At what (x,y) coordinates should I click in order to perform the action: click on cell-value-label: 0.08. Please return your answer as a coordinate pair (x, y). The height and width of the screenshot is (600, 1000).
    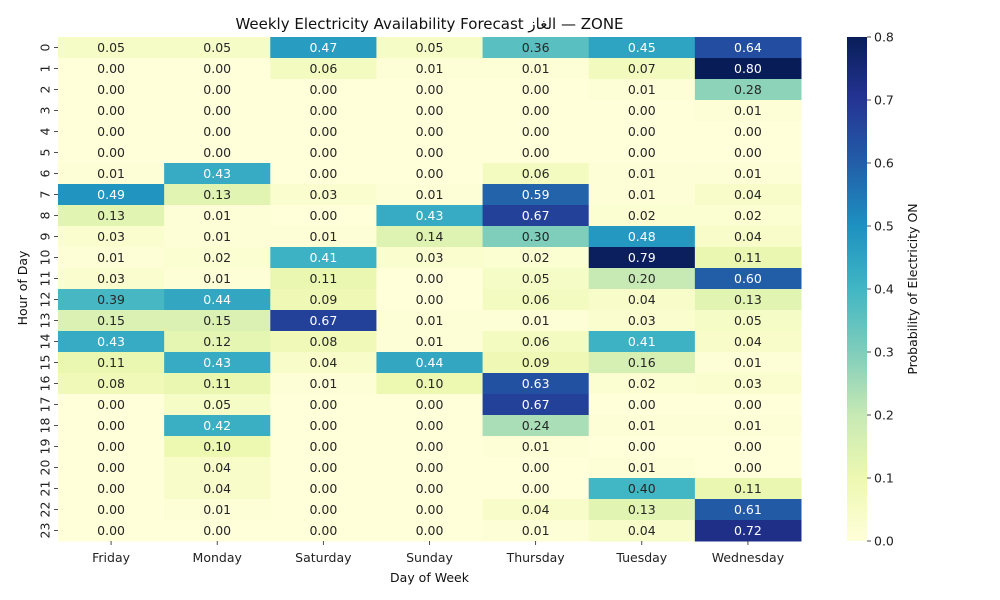
    Looking at the image, I should click on (323, 341).